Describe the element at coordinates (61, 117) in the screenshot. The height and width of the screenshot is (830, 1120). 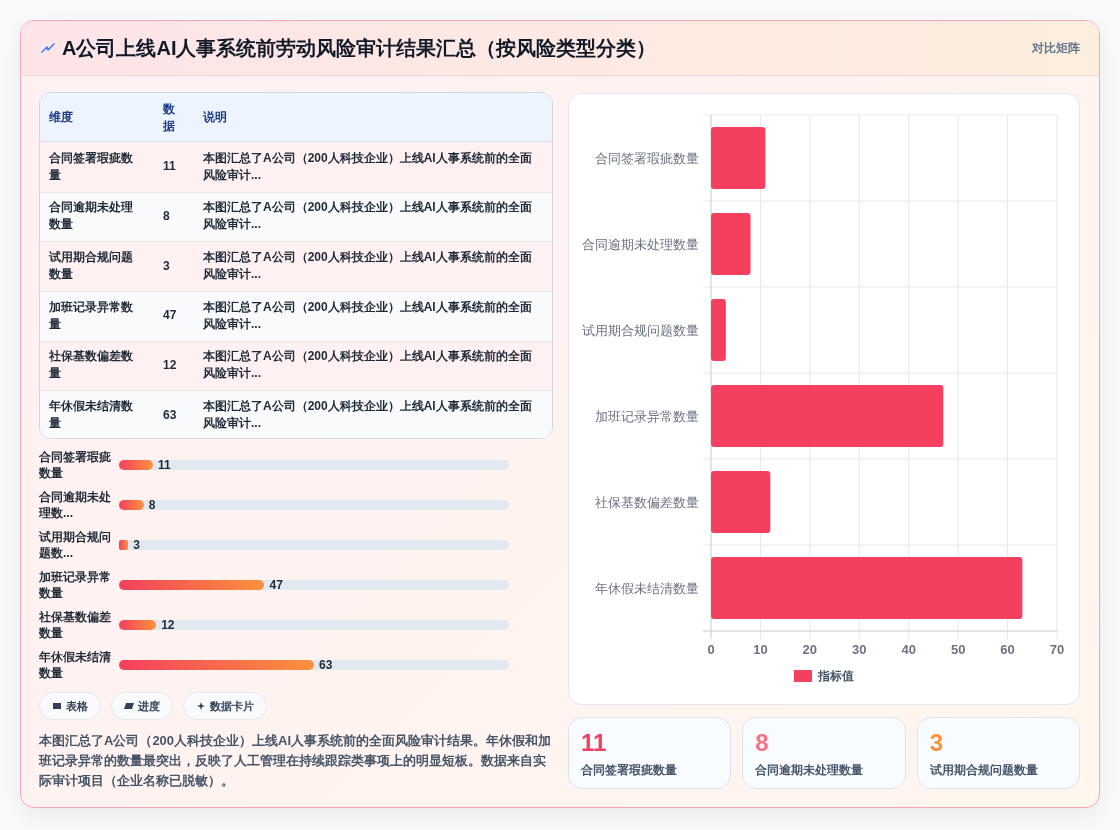
I see `table-header: 维度` at that location.